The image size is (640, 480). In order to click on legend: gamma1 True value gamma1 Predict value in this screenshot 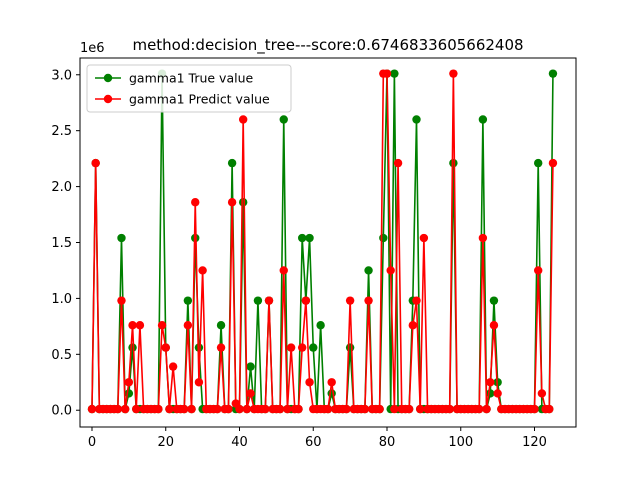, I will do `click(189, 88)`.